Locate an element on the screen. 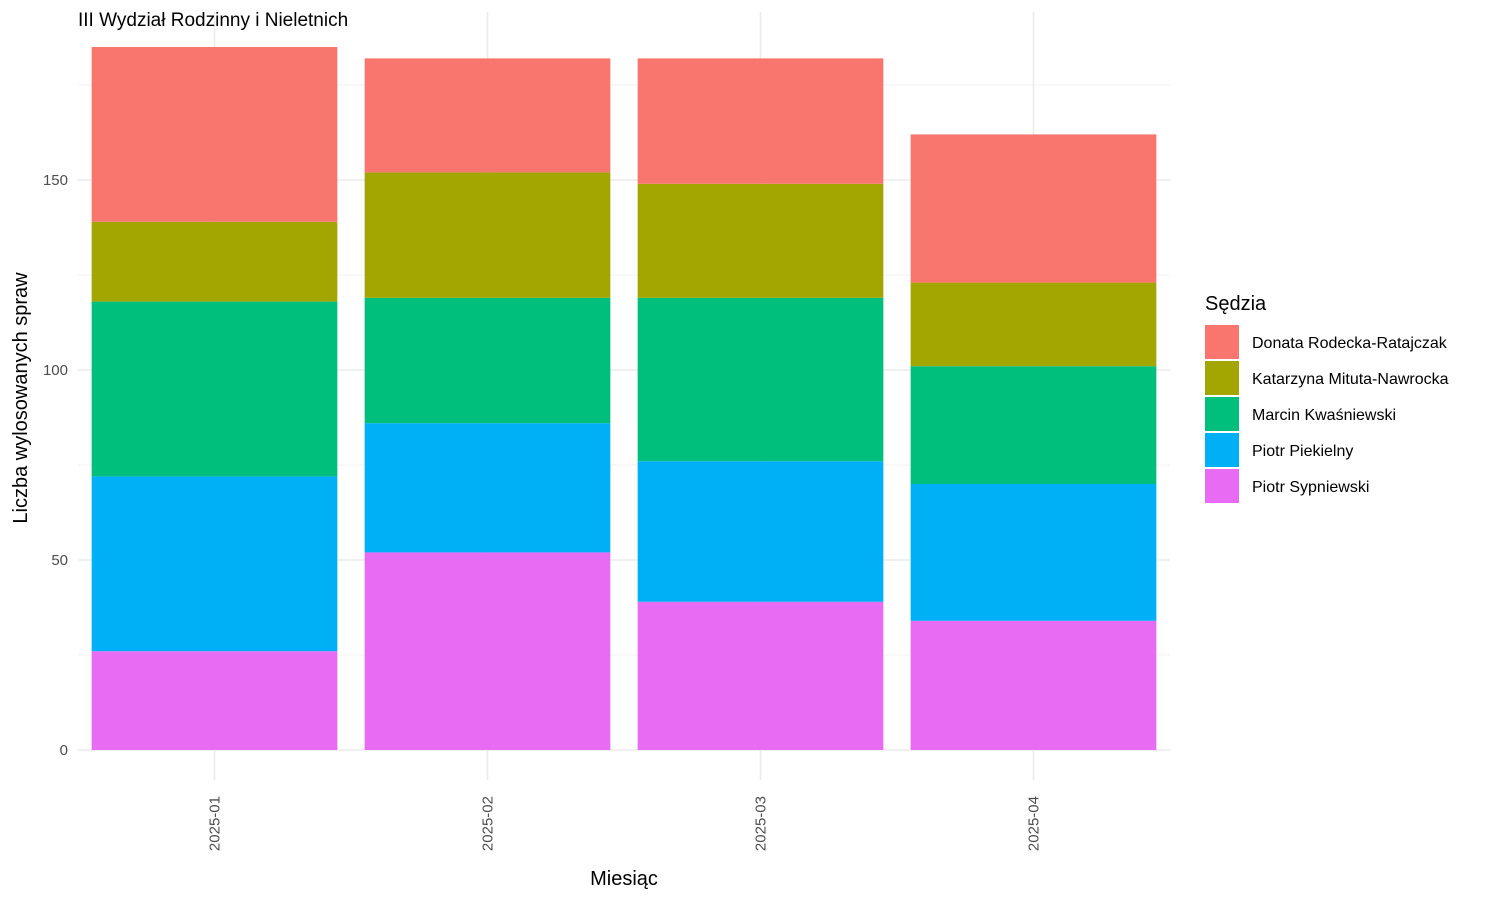 Image resolution: width=1500 pixels, height=900 pixels. x-tick-label: 2025-03 is located at coordinates (761, 823).